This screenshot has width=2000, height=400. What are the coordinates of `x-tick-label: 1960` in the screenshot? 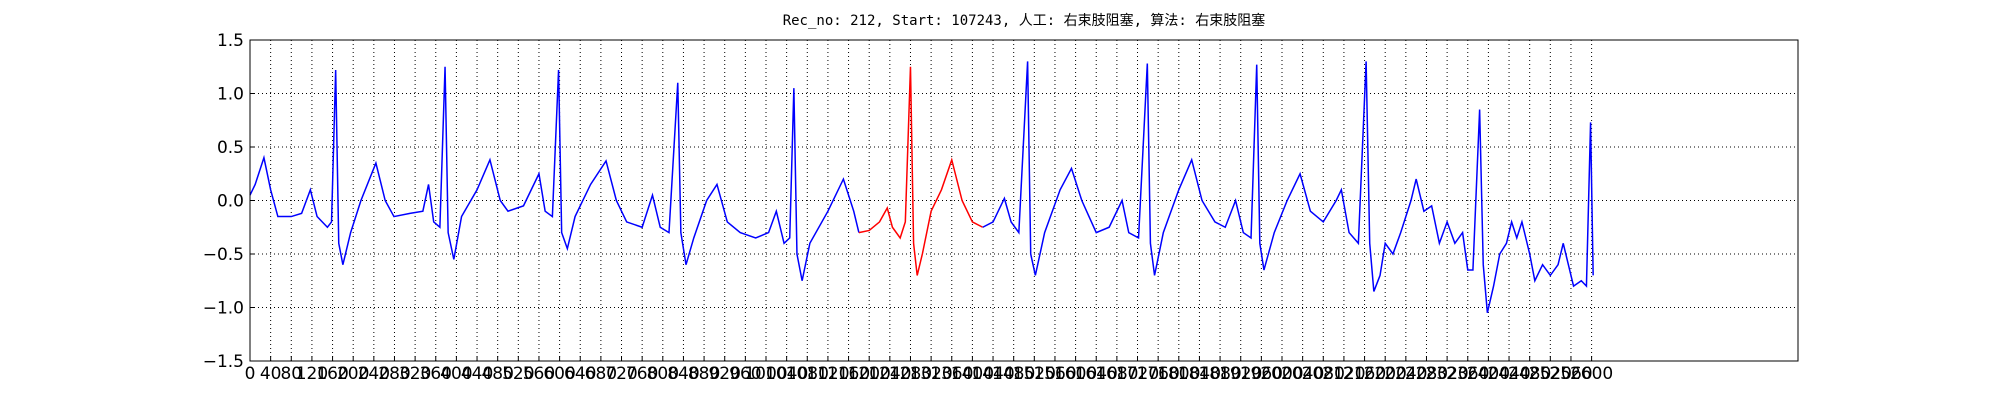 It's located at (1261, 374).